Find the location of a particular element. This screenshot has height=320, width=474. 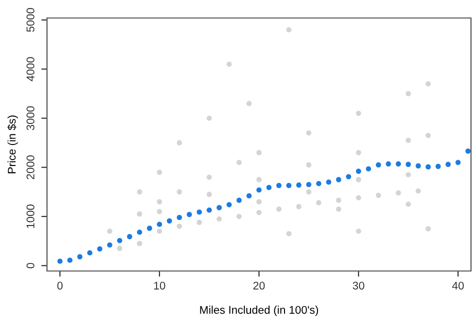

y-tick-label: 1000 is located at coordinates (30, 216).